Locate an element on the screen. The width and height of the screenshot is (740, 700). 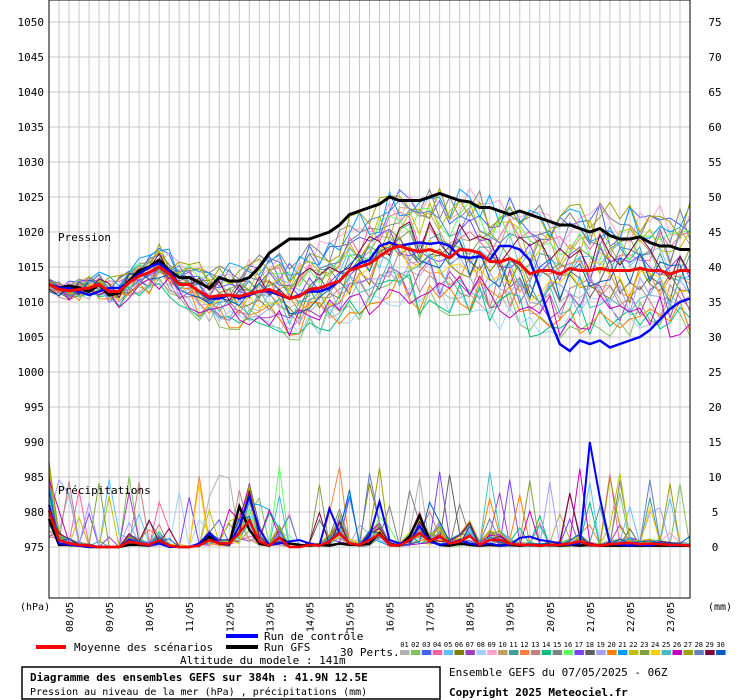
pert-legend-label: 10 is located at coordinates (502, 645).